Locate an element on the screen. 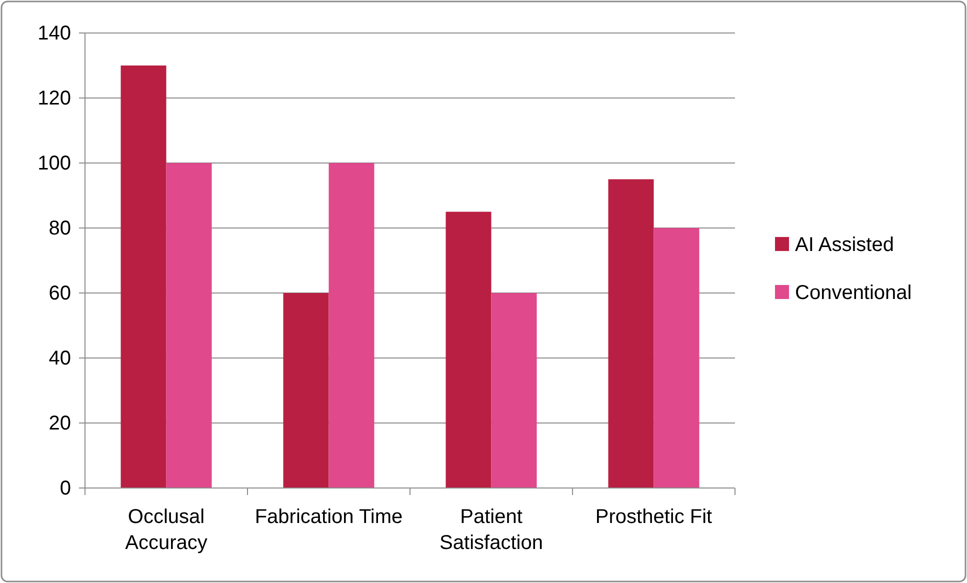 Image resolution: width=967 pixels, height=583 pixels. y-tick-label: 100 is located at coordinates (54, 163).